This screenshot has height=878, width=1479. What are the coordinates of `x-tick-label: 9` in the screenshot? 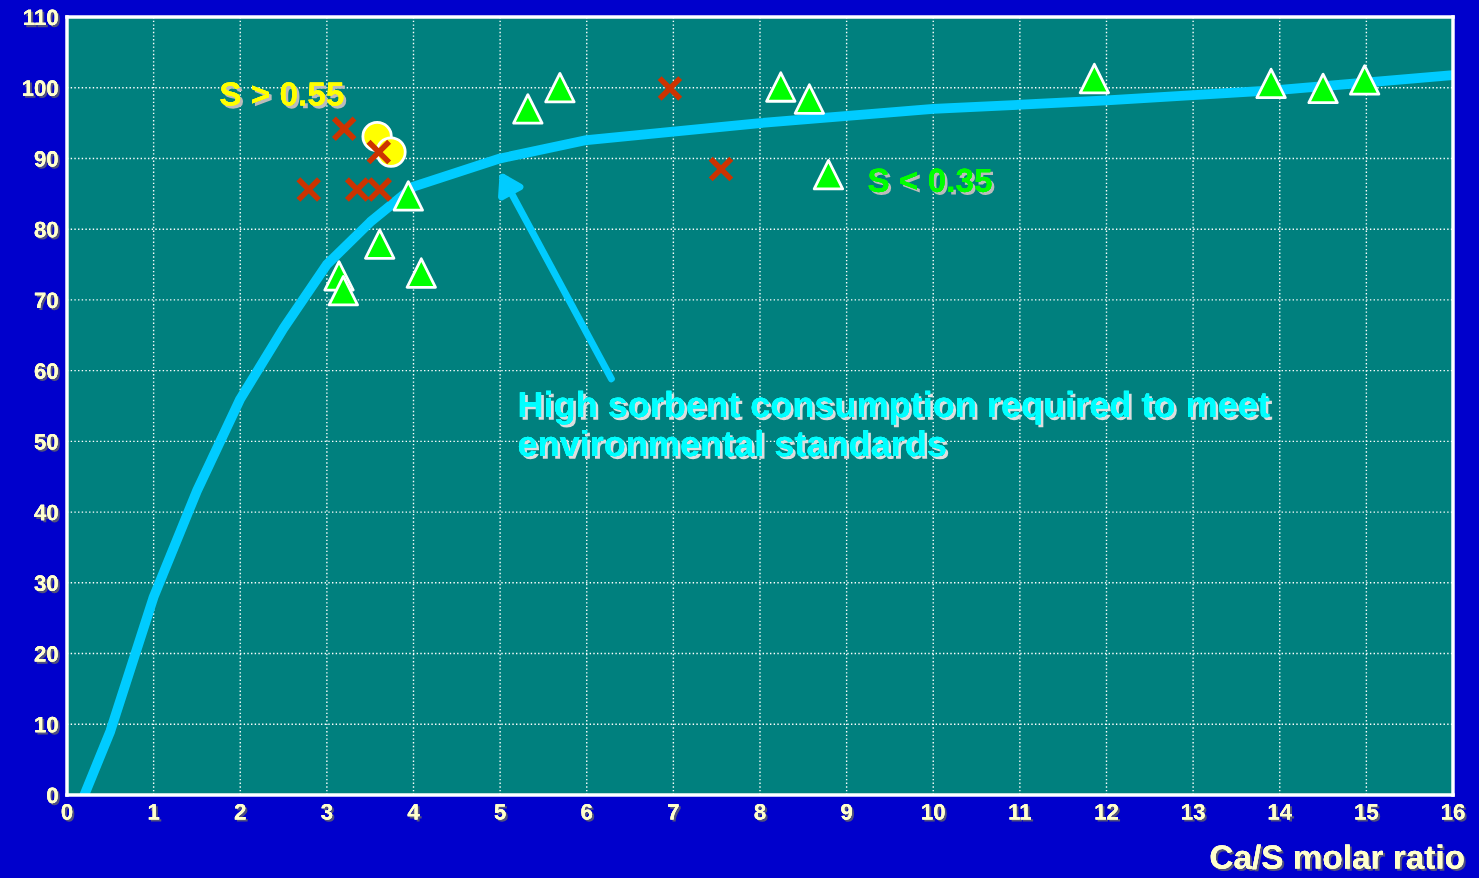 It's located at (848, 812).